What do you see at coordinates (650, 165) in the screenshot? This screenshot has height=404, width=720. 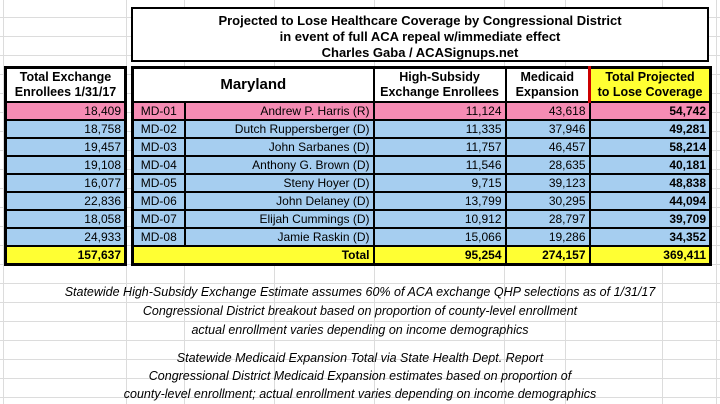 I see `total-coverage-cell: 40,181` at bounding box center [650, 165].